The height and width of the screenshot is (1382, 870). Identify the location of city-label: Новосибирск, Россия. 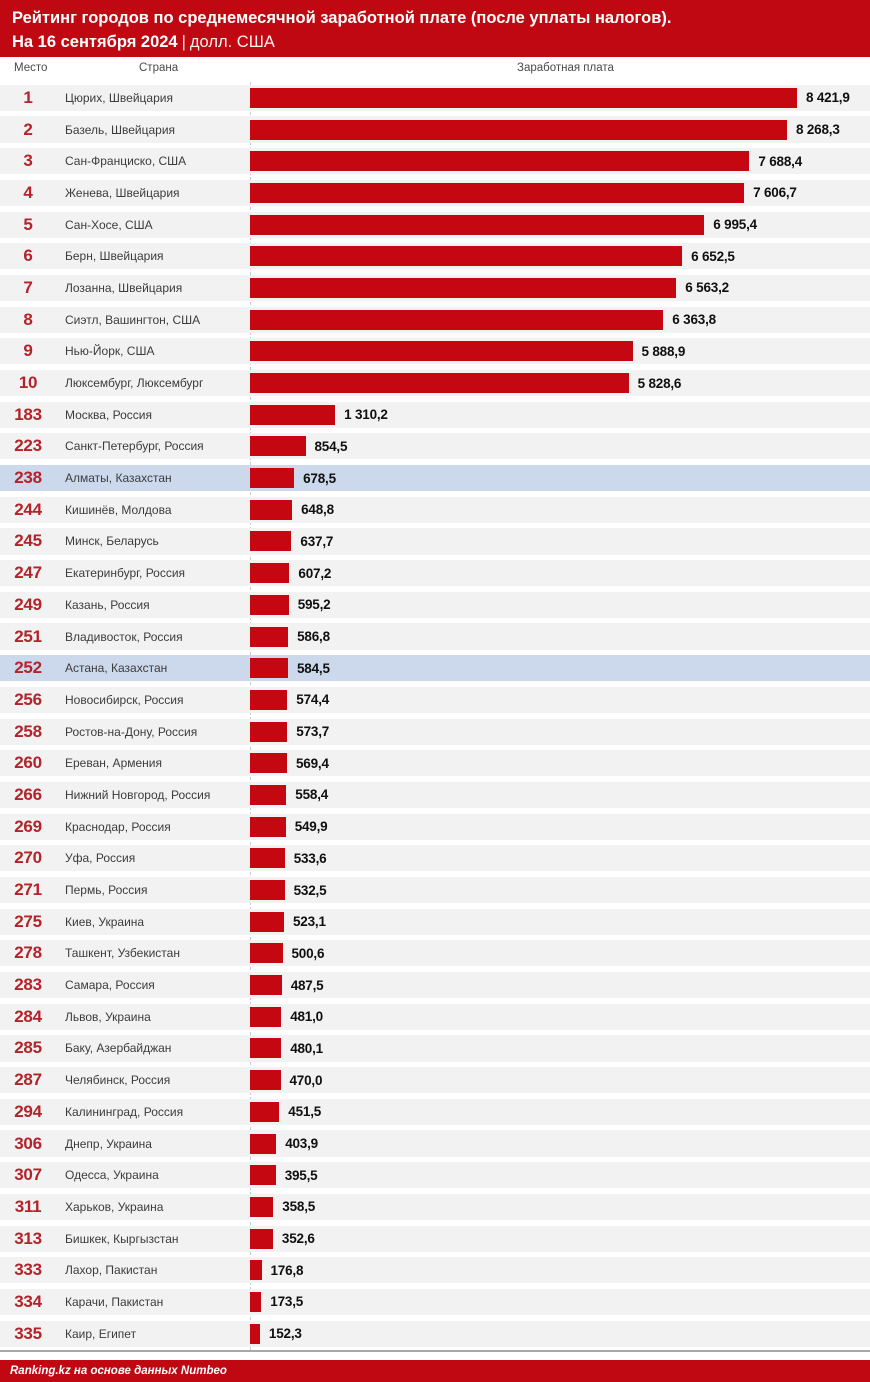
(124, 699).